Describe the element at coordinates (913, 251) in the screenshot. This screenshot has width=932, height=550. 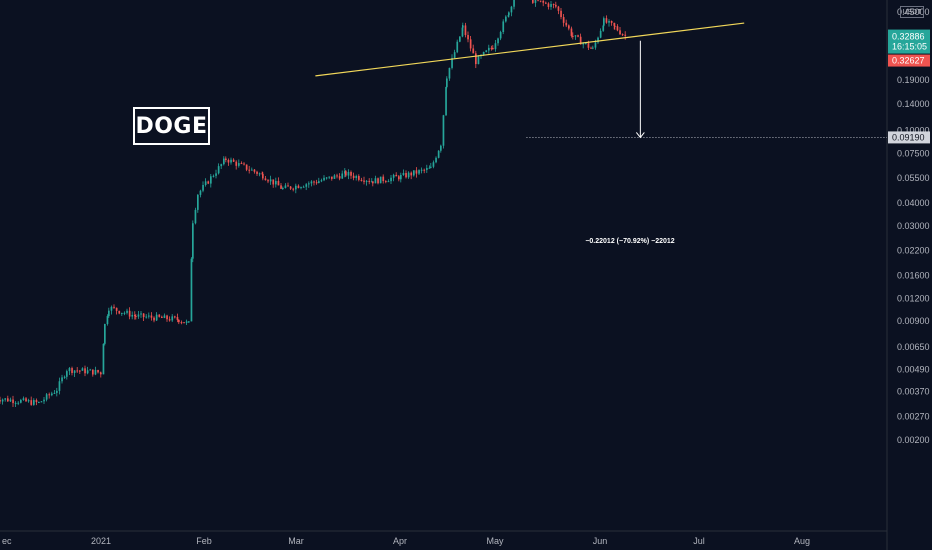
I see `y-tick-label: 0.02200` at that location.